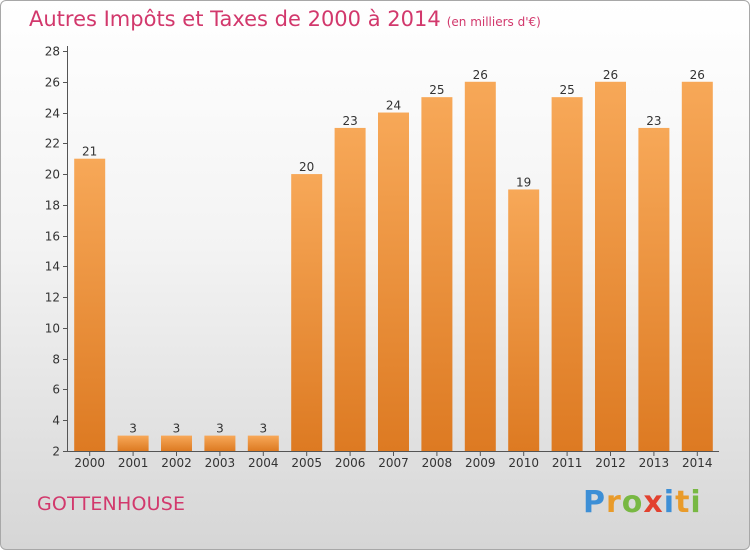 Image resolution: width=750 pixels, height=550 pixels. Describe the element at coordinates (654, 463) in the screenshot. I see `x-tick-label: 2013` at that location.